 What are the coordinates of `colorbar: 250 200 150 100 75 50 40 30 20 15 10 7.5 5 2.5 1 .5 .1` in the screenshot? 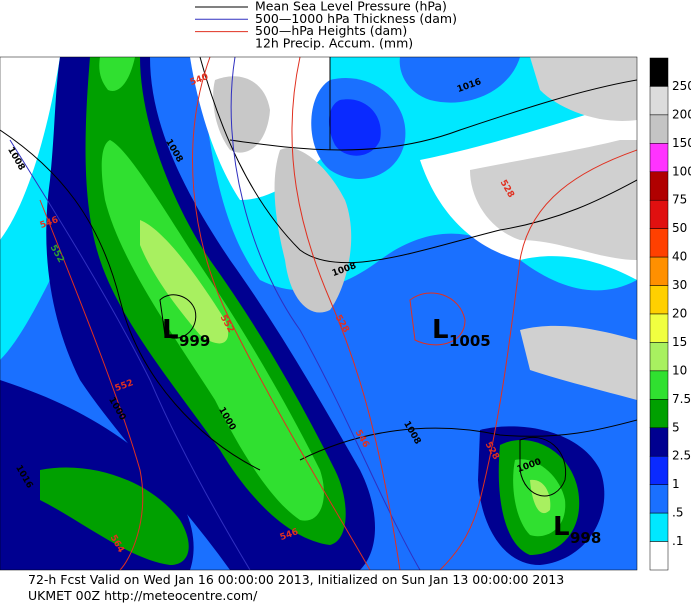 It's located at (670, 314).